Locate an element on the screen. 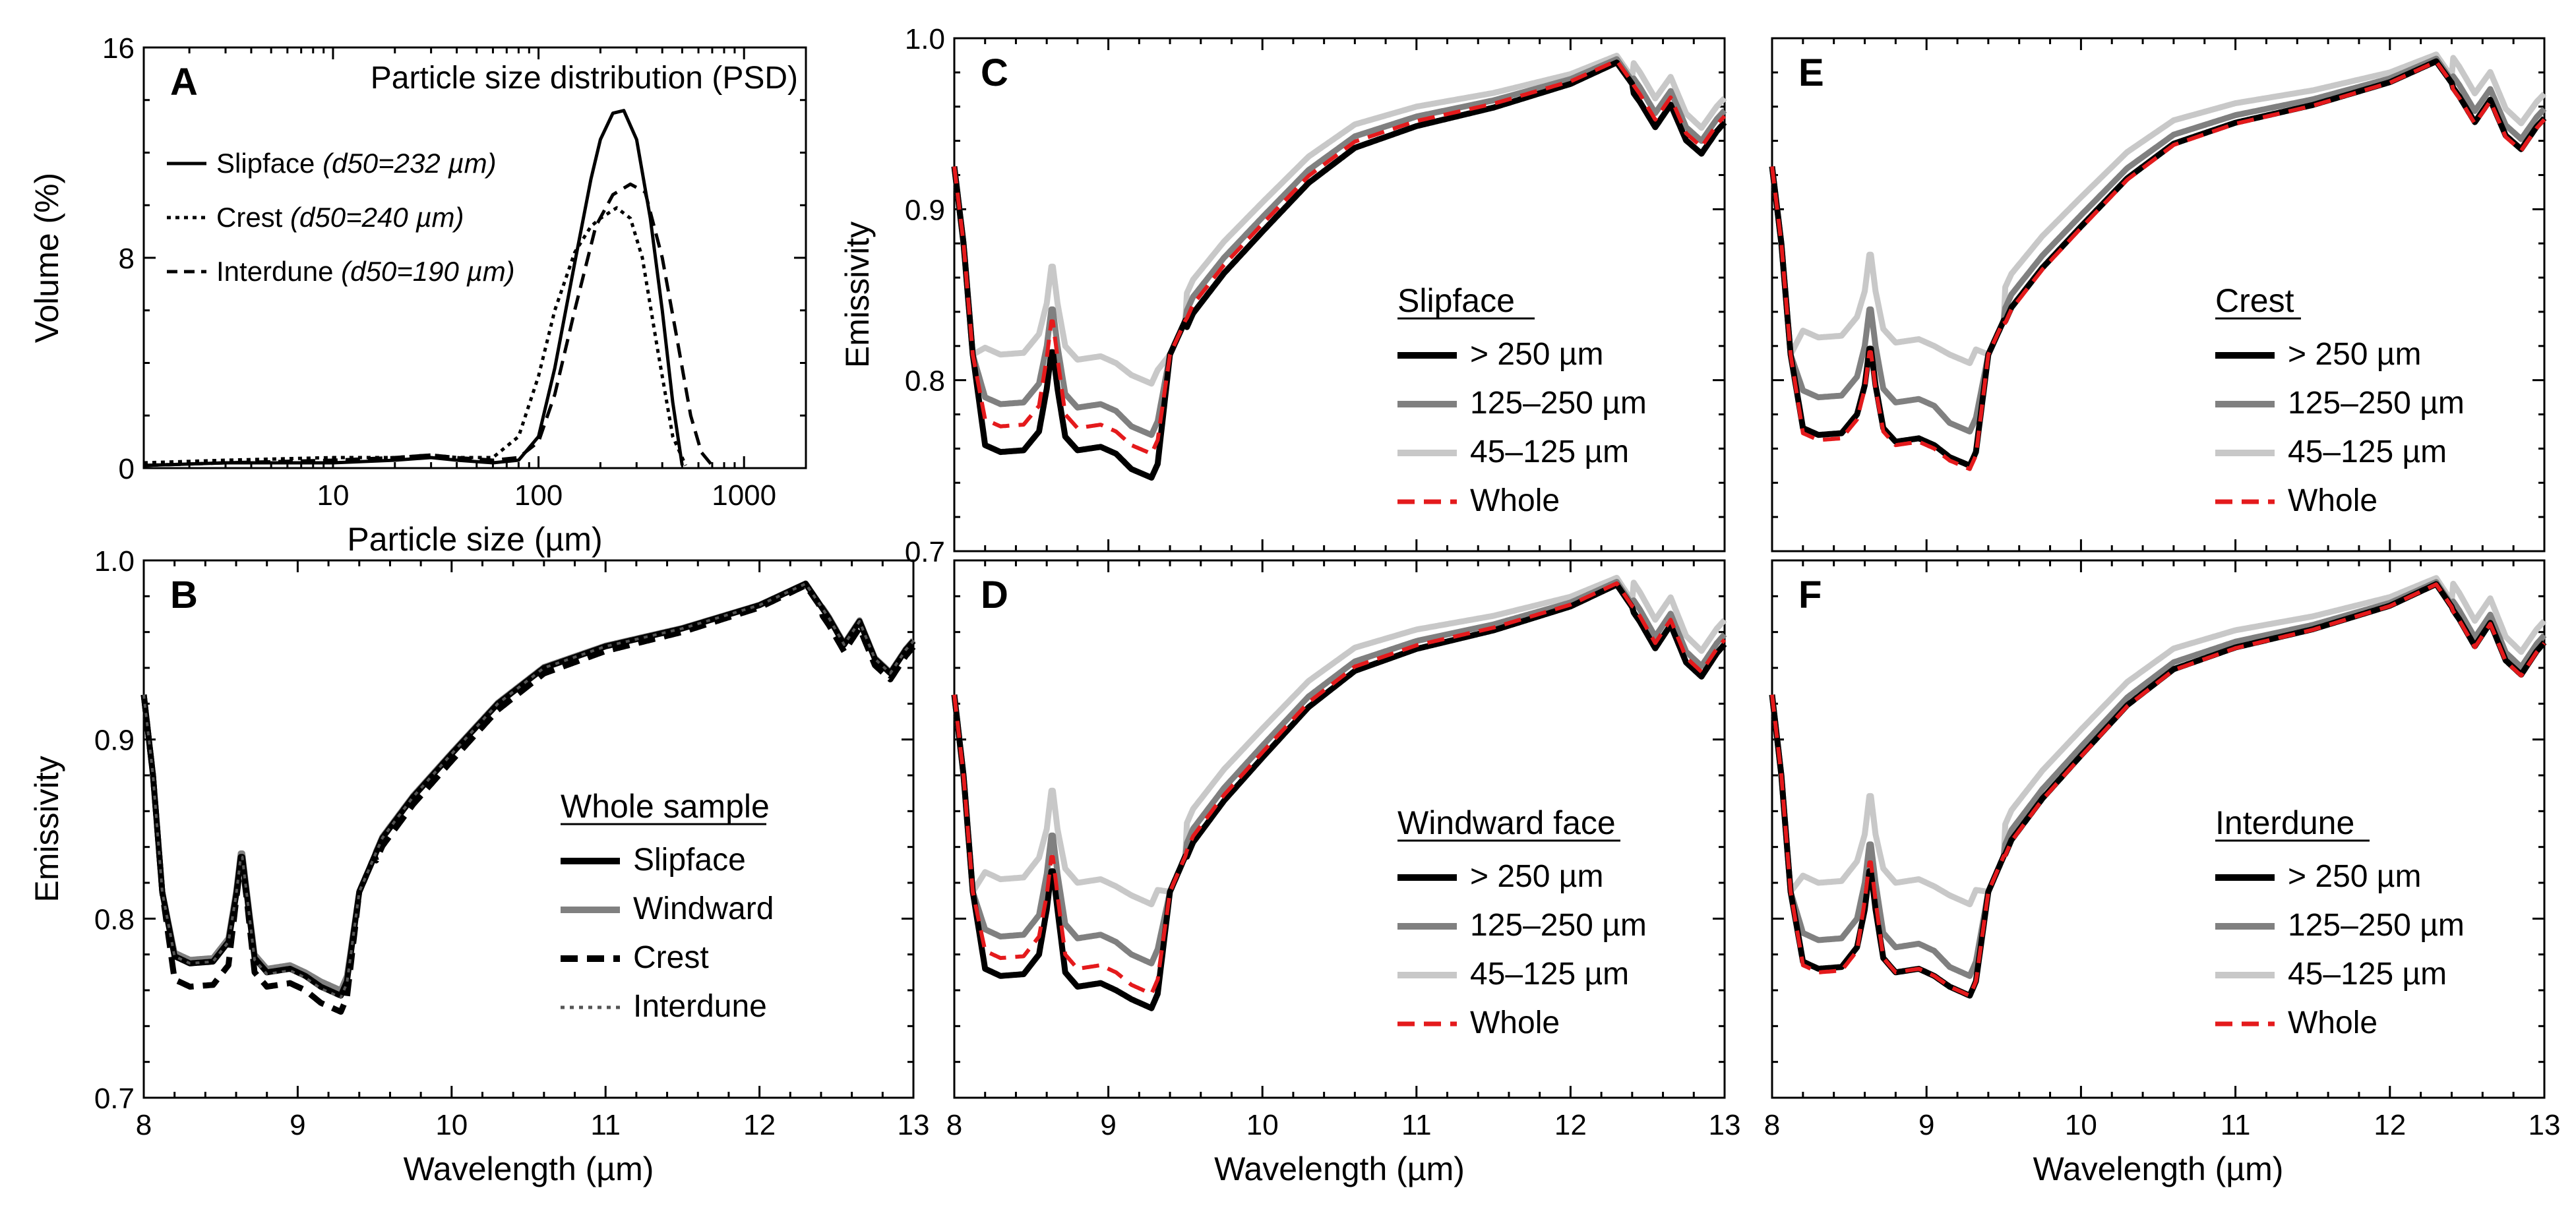  legend-name: Slipface is located at coordinates (269, 163).